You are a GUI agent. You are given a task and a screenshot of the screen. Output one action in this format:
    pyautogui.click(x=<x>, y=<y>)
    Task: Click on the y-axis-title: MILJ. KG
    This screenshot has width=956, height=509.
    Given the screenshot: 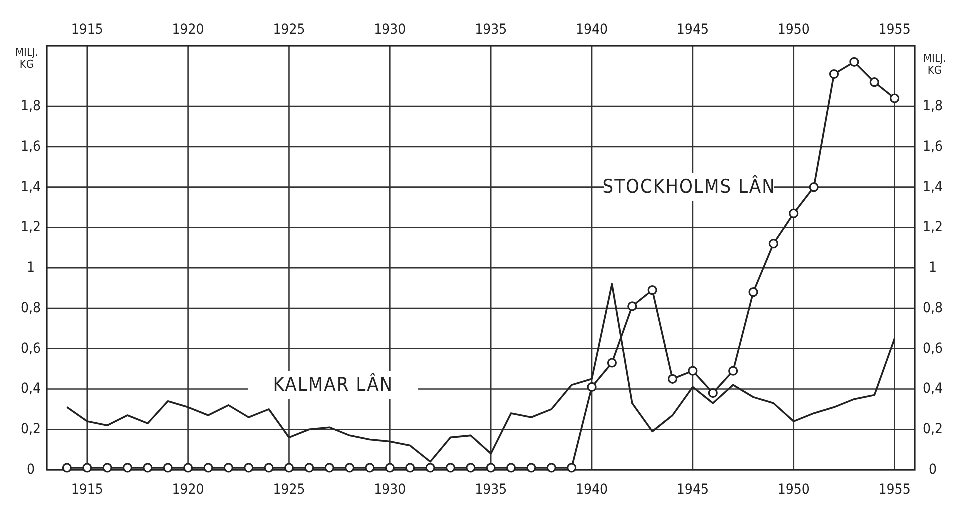 What is the action you would take?
    pyautogui.click(x=27, y=58)
    